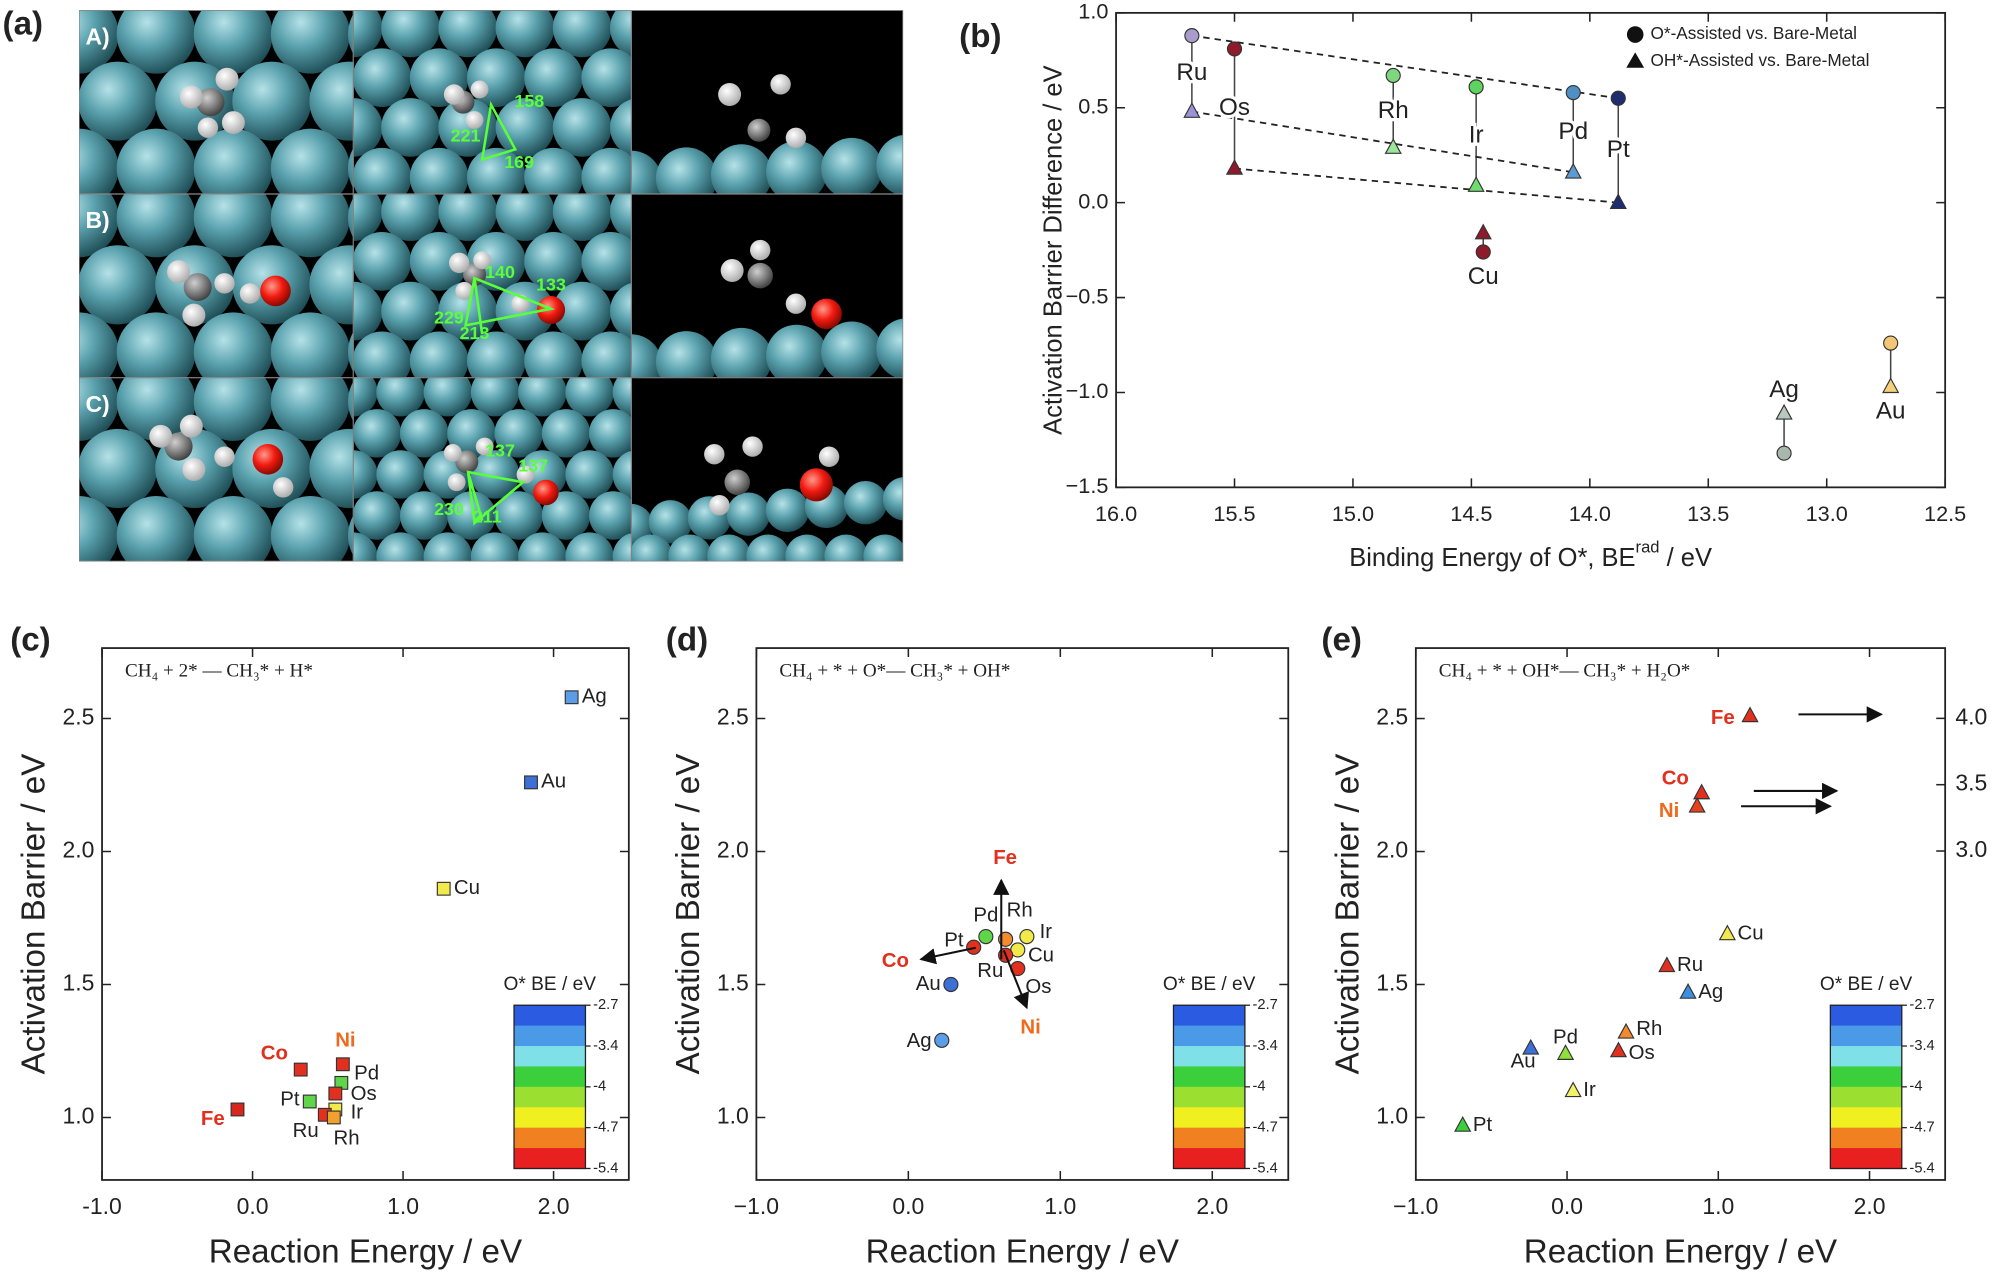 This screenshot has width=2000, height=1277. I want to click on y-tick-label: 0.5, so click(1093, 105).